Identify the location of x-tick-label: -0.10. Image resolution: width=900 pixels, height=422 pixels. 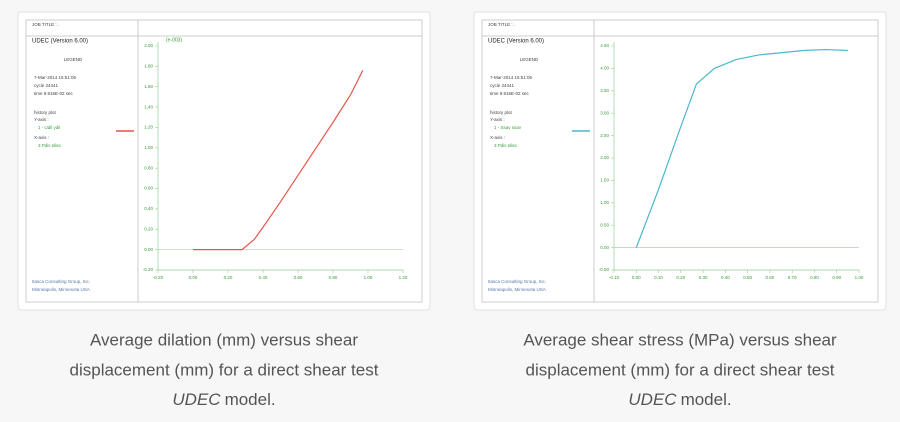
(614, 277).